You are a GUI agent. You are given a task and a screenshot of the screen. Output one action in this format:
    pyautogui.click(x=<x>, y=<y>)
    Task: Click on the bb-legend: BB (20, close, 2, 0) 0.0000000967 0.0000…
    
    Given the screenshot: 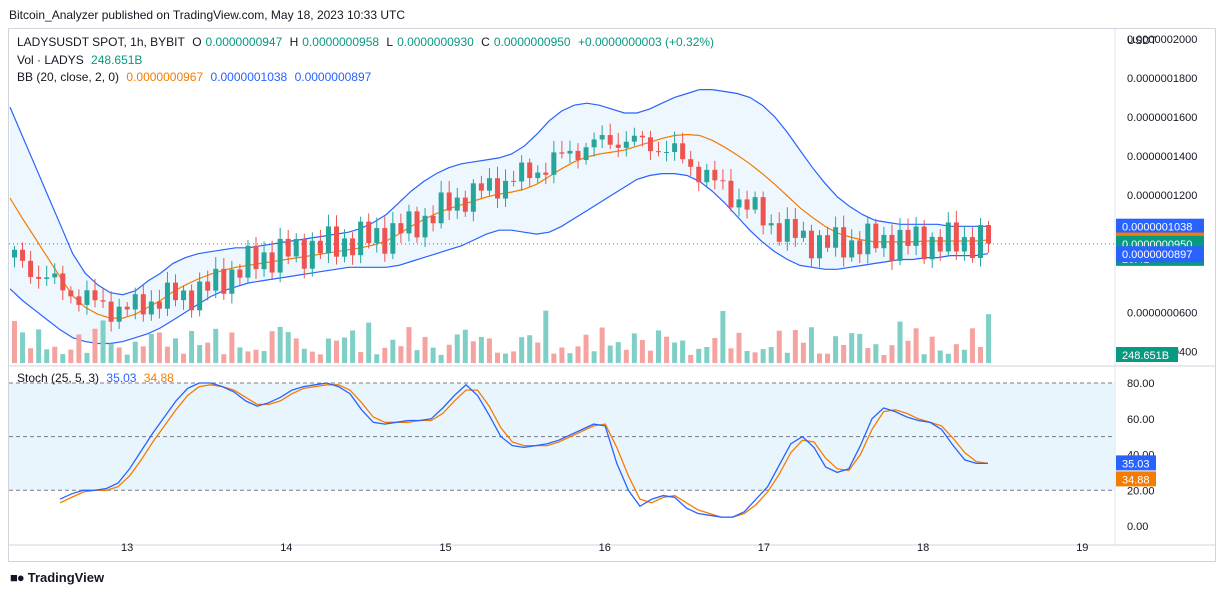 What is the action you would take?
    pyautogui.click(x=196, y=77)
    